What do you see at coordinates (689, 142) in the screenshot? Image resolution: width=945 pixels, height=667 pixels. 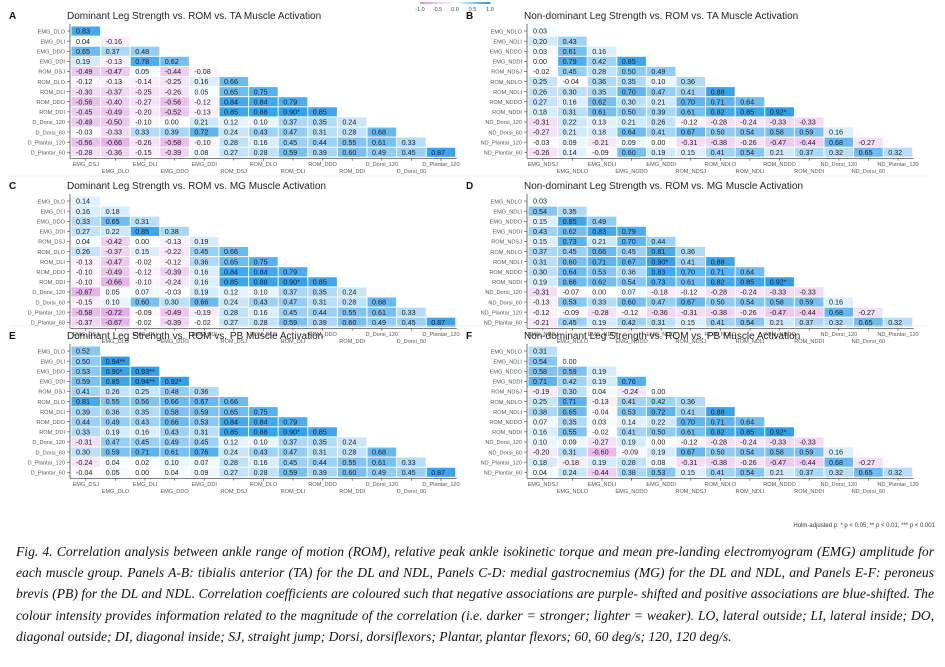 I see `cell-value: -0.31` at bounding box center [689, 142].